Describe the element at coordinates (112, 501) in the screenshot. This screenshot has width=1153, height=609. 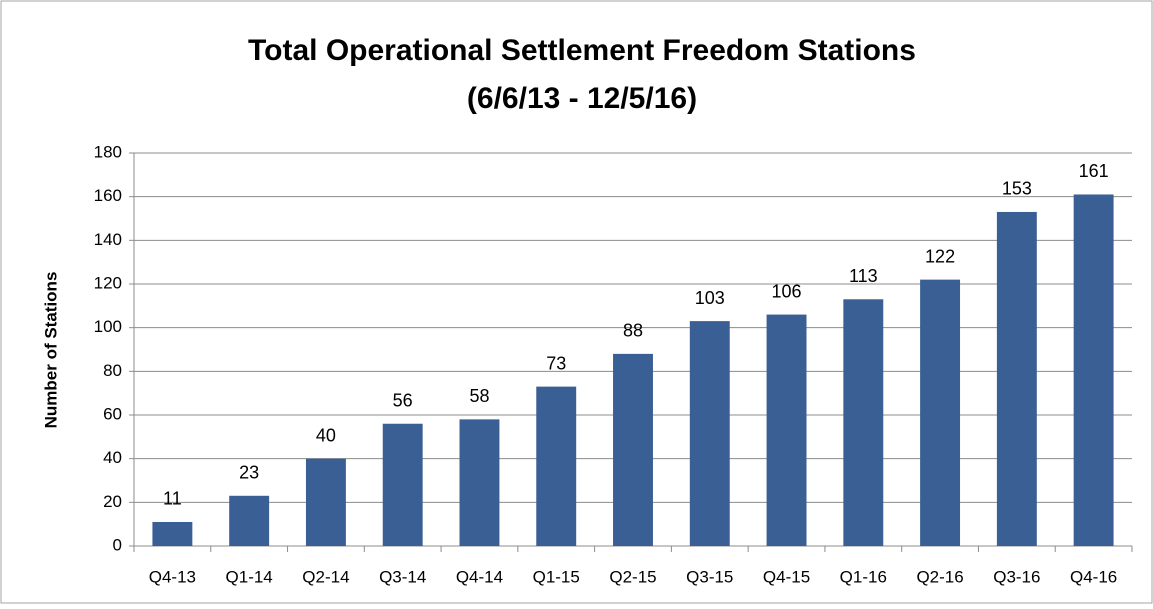
I see `y-tick-label: 20` at that location.